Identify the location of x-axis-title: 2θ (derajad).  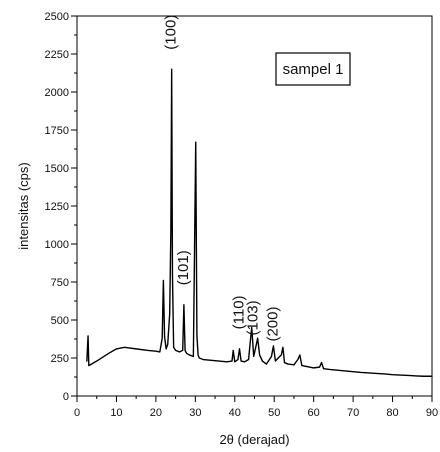
(254, 439).